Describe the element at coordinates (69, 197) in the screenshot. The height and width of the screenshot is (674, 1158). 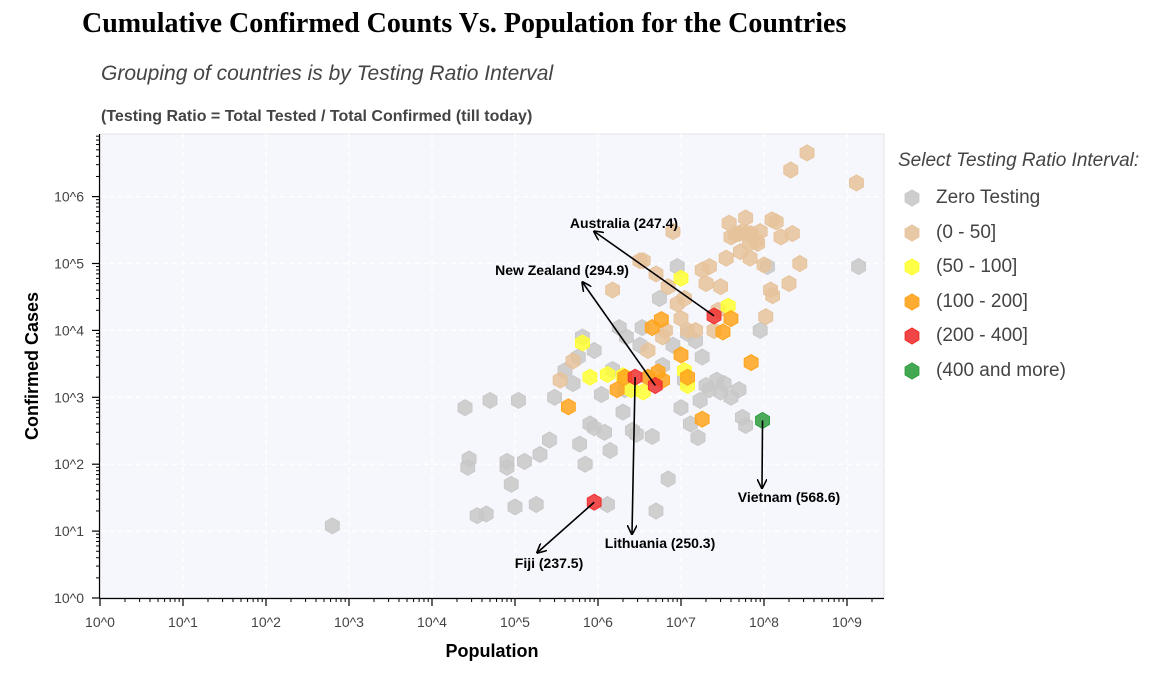
I see `y-tick-label: 10^6` at that location.